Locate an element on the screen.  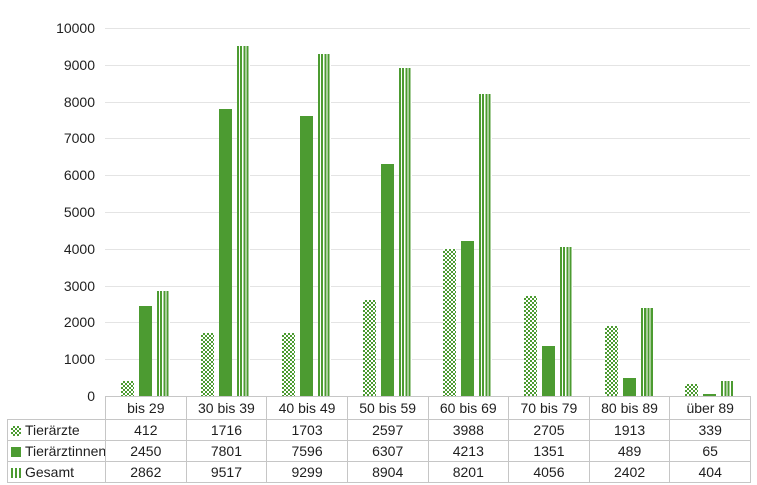
x-axis-label: über 89 is located at coordinates (710, 408).